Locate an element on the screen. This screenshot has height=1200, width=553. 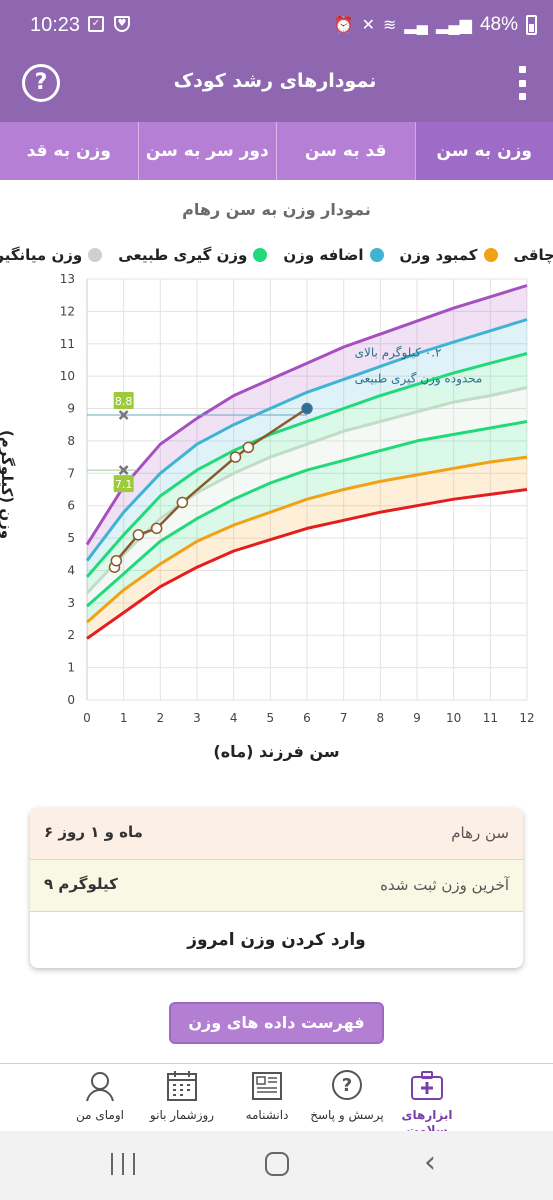
recent-bar is located at coordinates (123, 1164).